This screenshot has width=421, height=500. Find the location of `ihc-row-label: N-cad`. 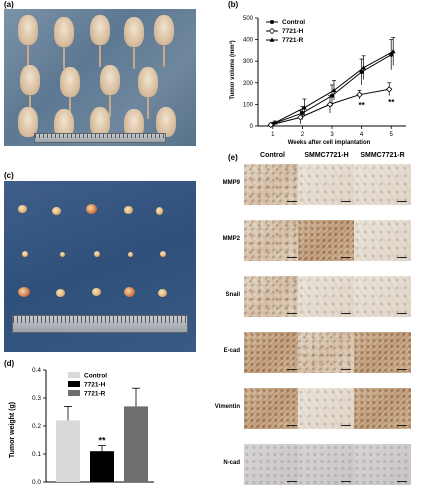

ihc-row-label: N-cad is located at coordinates (231, 463).